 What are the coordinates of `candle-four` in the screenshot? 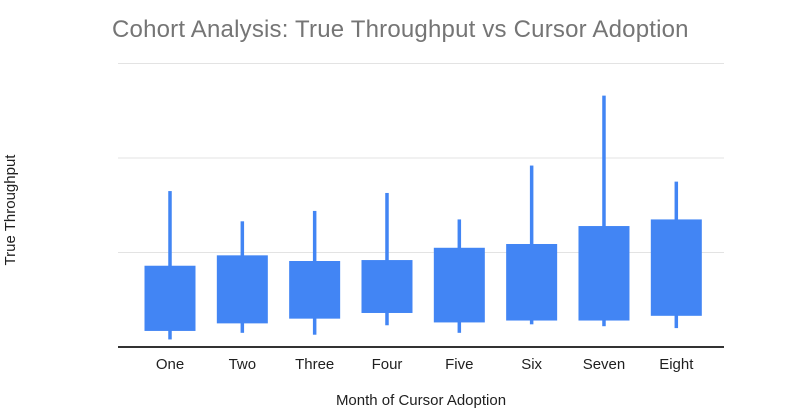 It's located at (387, 259).